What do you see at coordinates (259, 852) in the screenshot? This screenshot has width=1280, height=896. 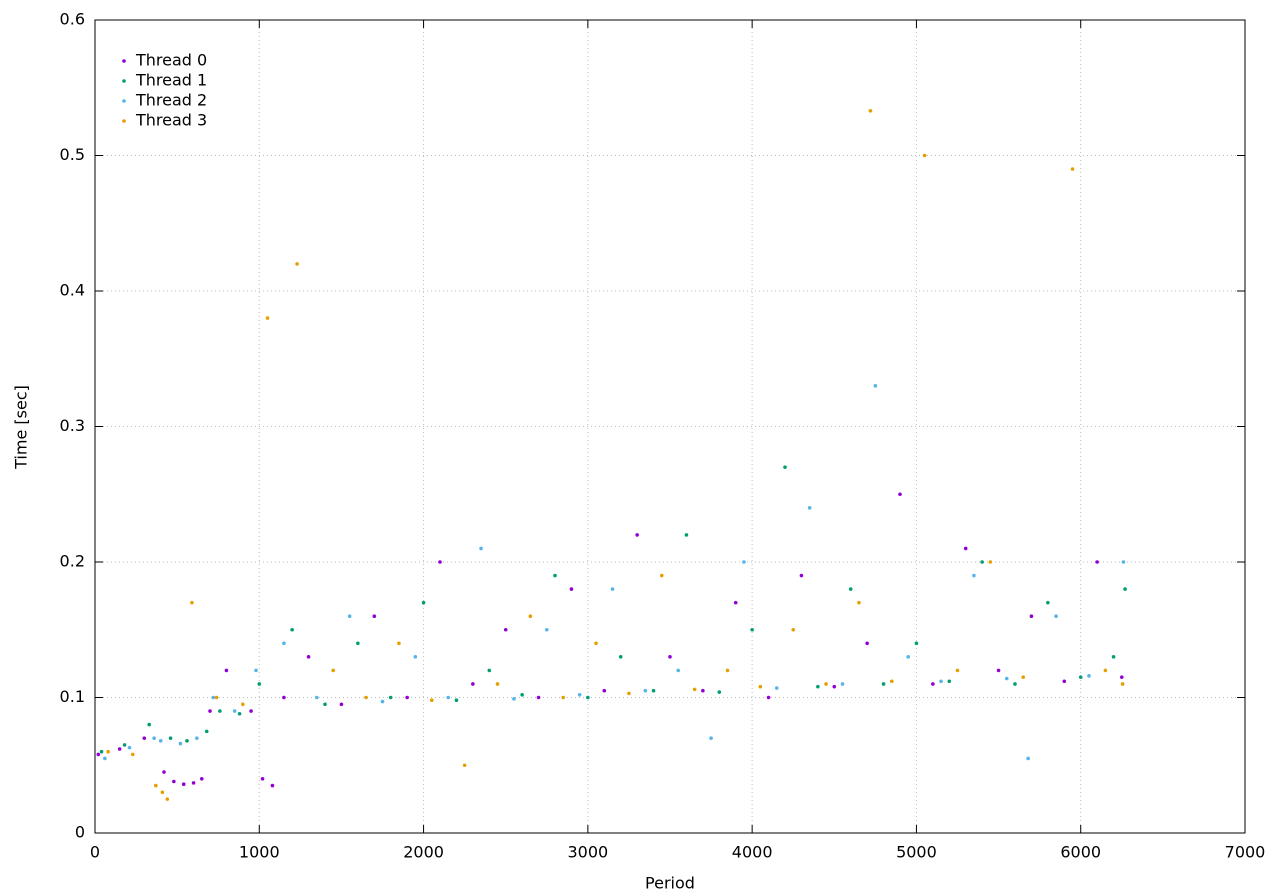 I see `x-tick-label: 1000` at bounding box center [259, 852].